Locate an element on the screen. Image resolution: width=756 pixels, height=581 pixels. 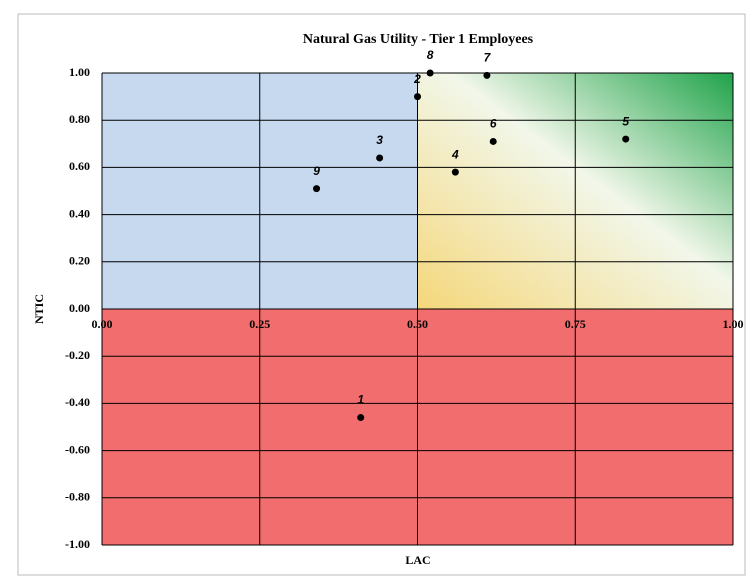
x-tick-label: 0.00 is located at coordinates (102, 324).